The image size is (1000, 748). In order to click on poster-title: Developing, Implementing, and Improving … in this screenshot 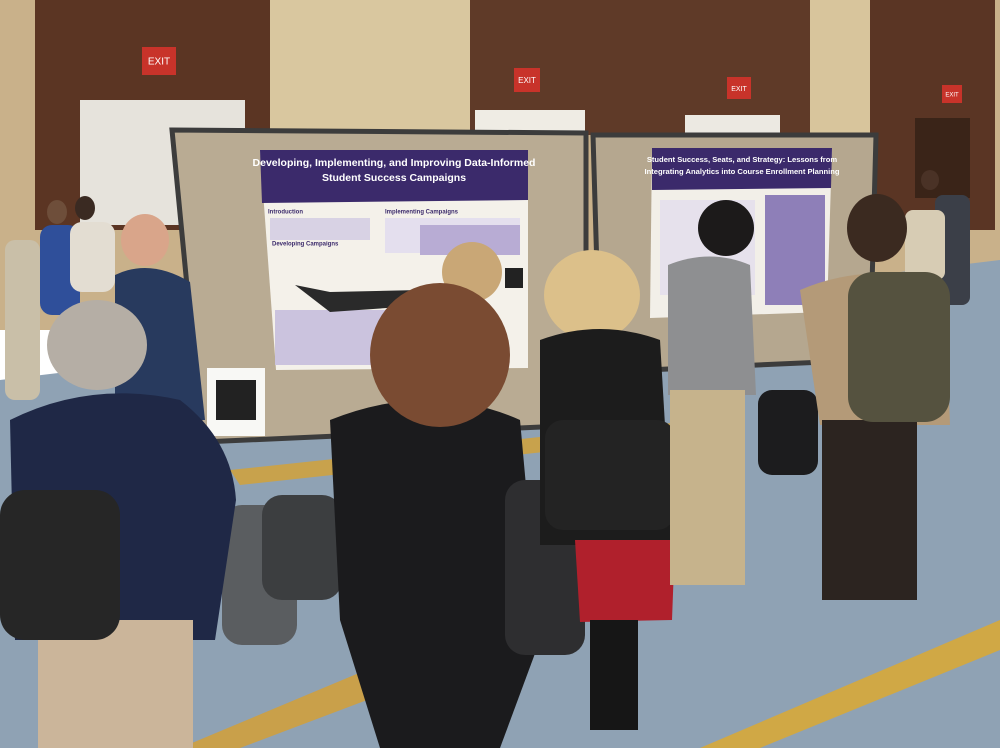, I will do `click(394, 163)`.